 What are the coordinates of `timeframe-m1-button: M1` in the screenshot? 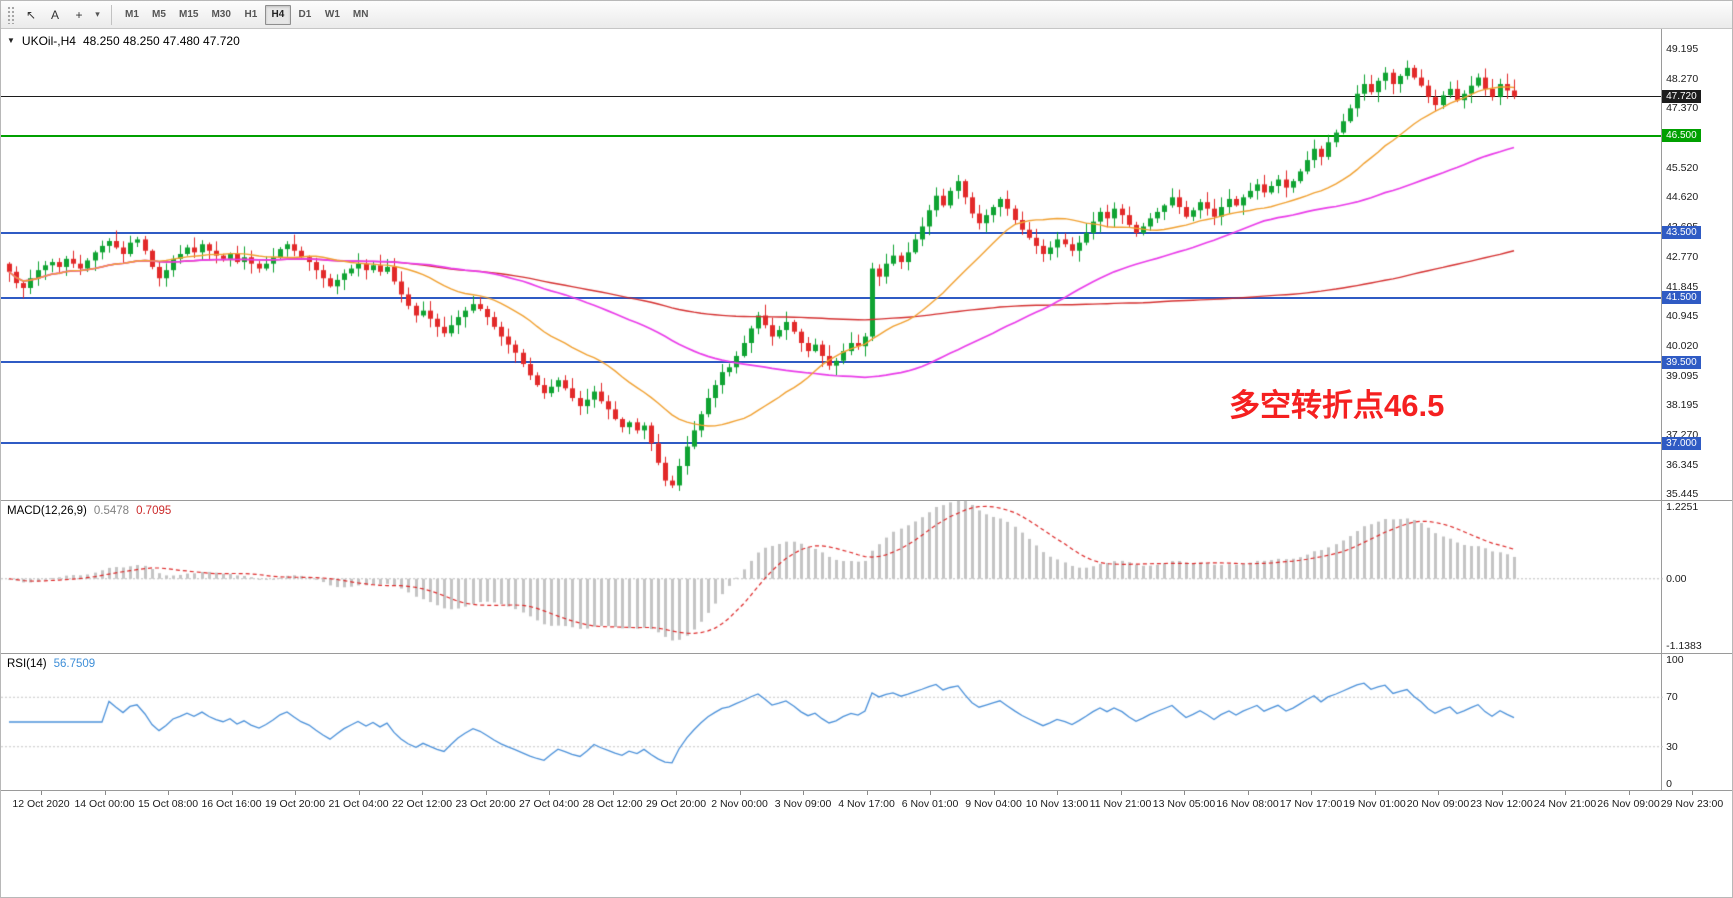 It's located at (132, 14).